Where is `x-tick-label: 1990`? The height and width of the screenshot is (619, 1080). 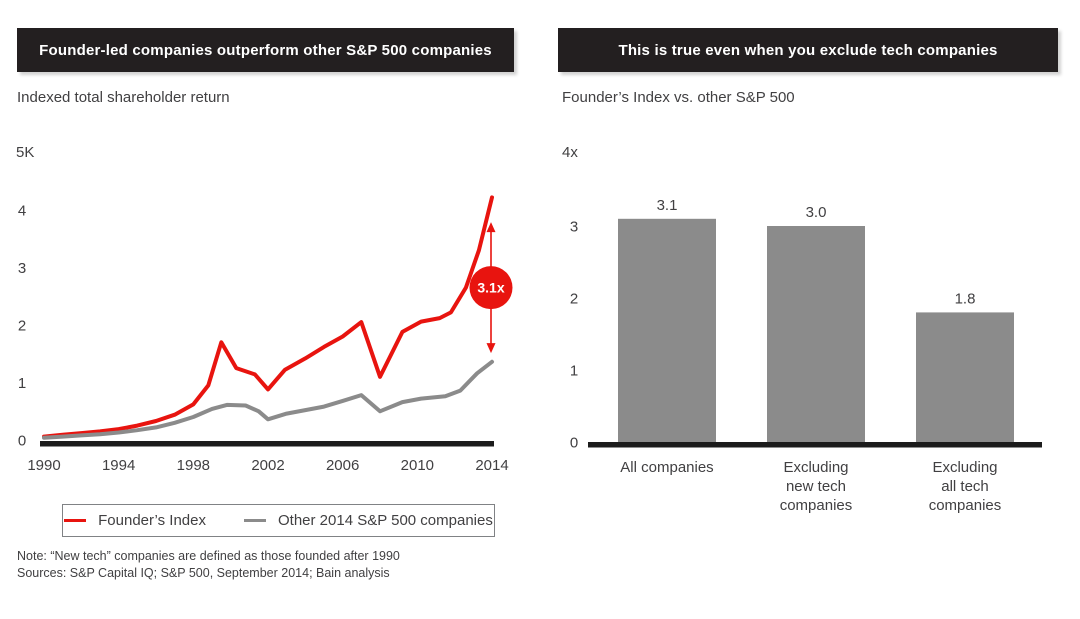 x-tick-label: 1990 is located at coordinates (43, 465).